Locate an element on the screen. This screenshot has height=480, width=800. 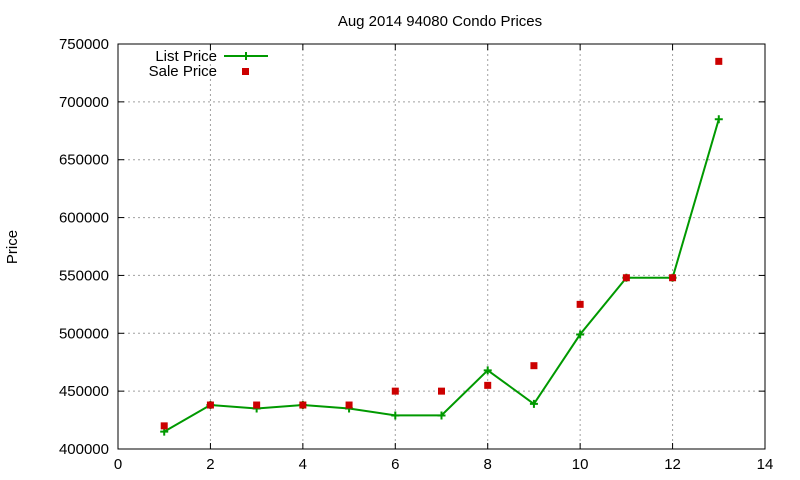
x-tick-label: 4 is located at coordinates (303, 464).